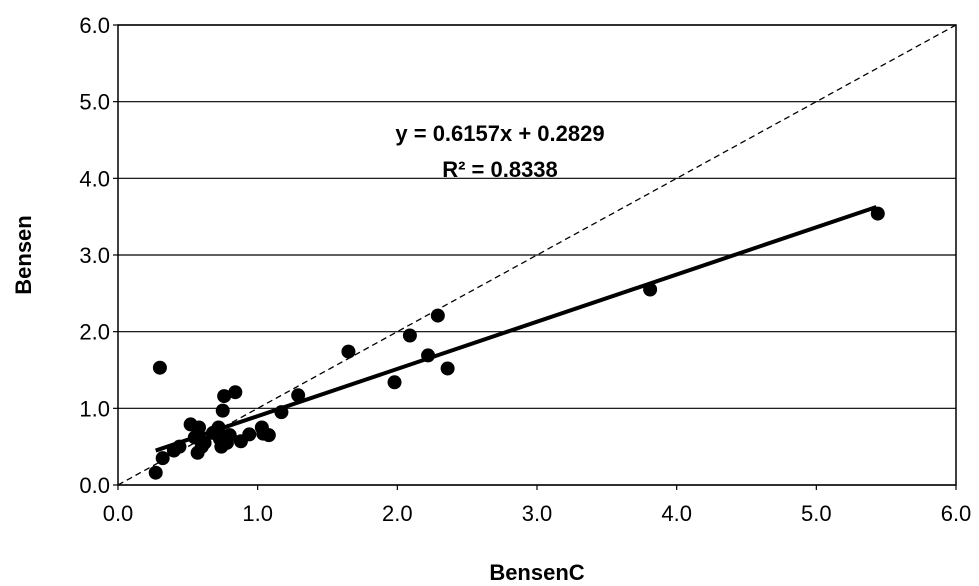 The image size is (979, 586). Describe the element at coordinates (397, 513) in the screenshot. I see `x-tick-label: 2.0` at that location.